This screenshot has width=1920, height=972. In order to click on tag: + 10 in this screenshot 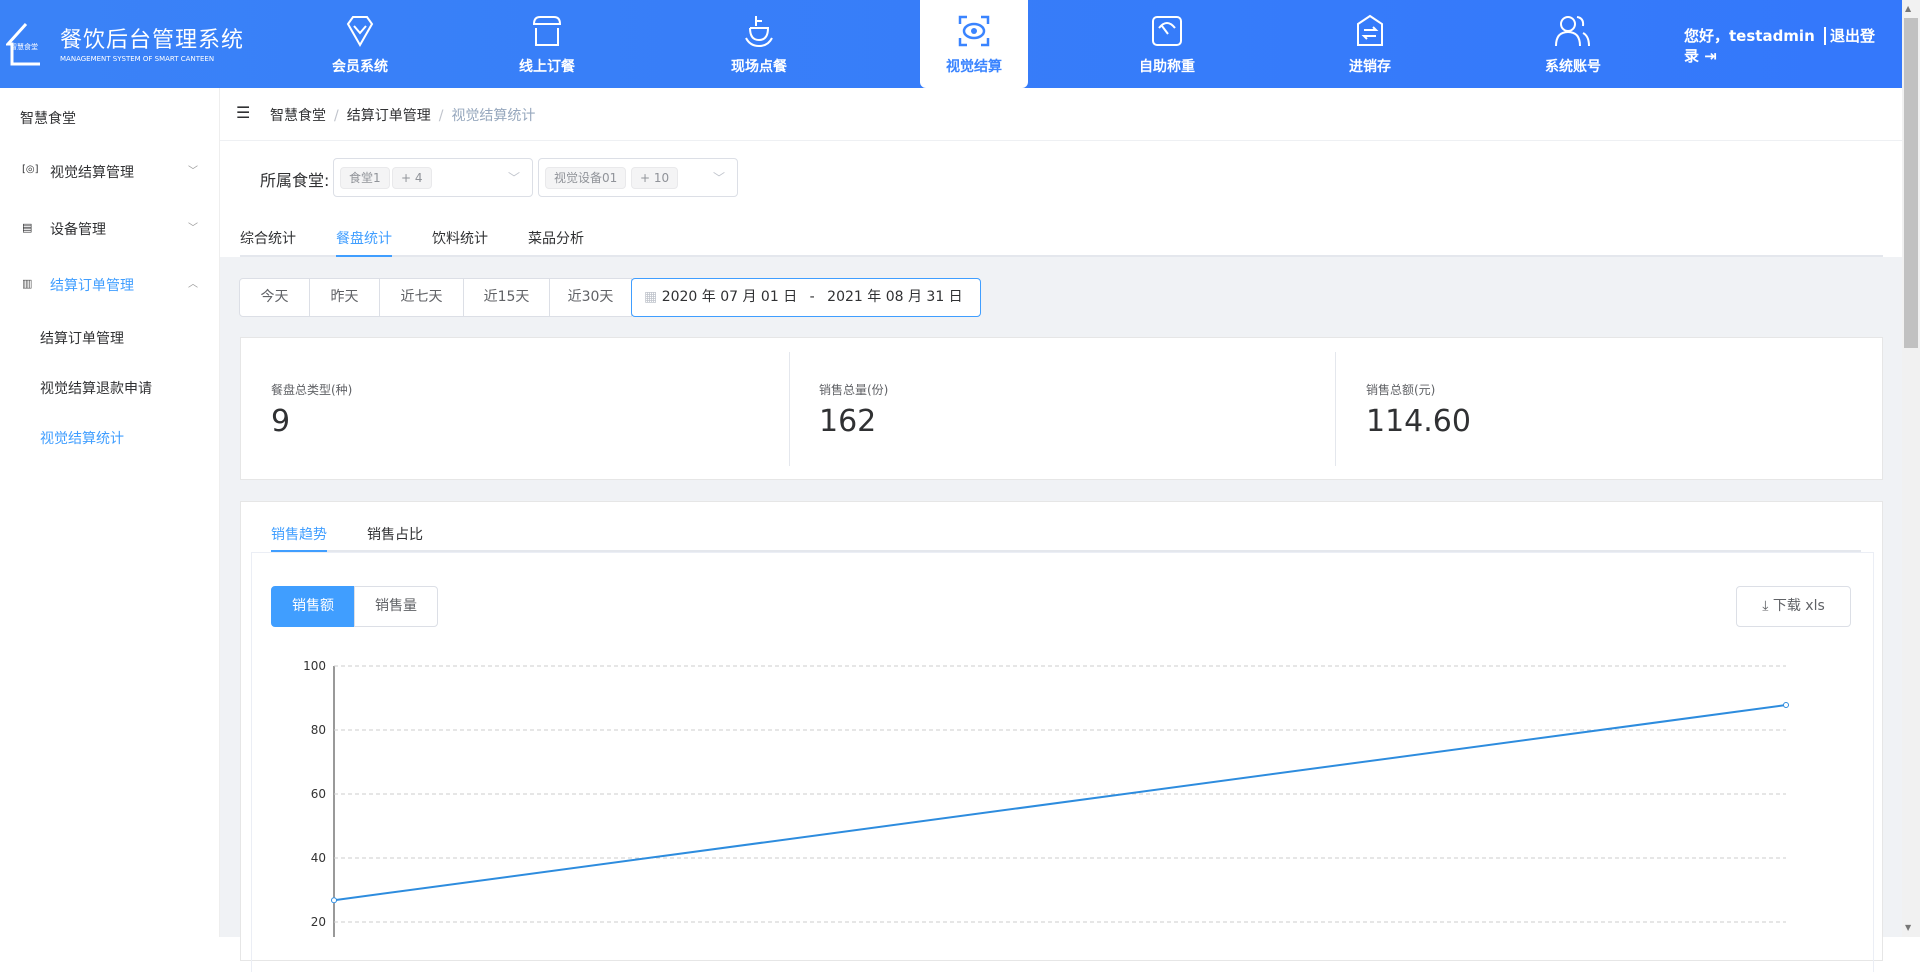, I will do `click(655, 178)`.